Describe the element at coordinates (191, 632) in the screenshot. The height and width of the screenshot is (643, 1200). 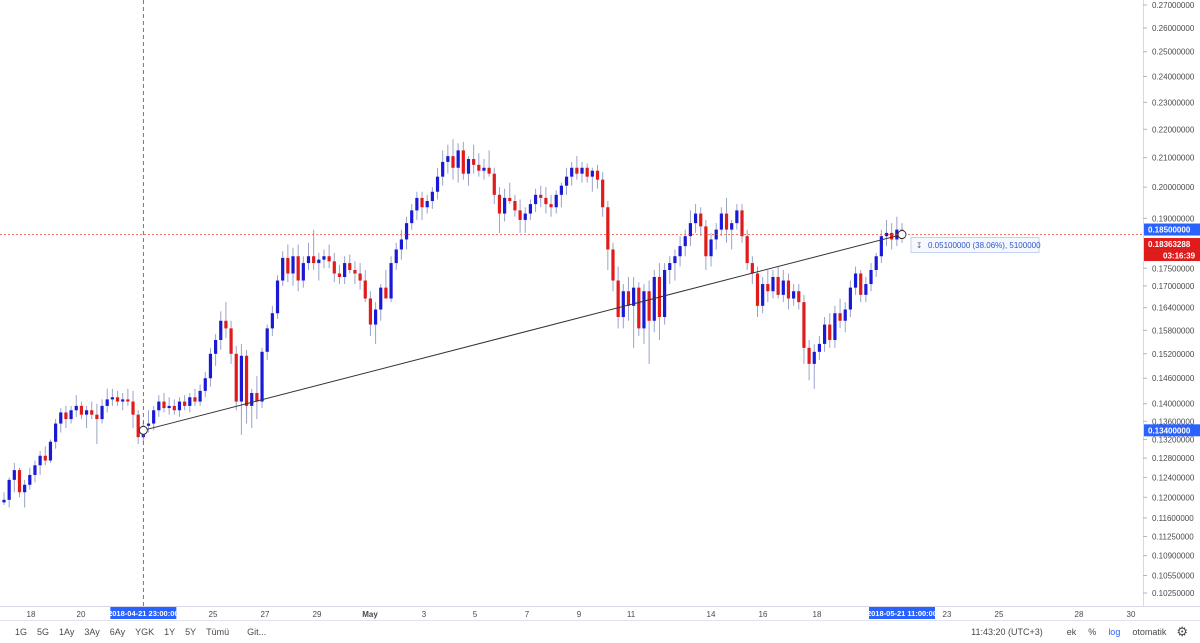
I see `range-5y-button: 5Y` at that location.